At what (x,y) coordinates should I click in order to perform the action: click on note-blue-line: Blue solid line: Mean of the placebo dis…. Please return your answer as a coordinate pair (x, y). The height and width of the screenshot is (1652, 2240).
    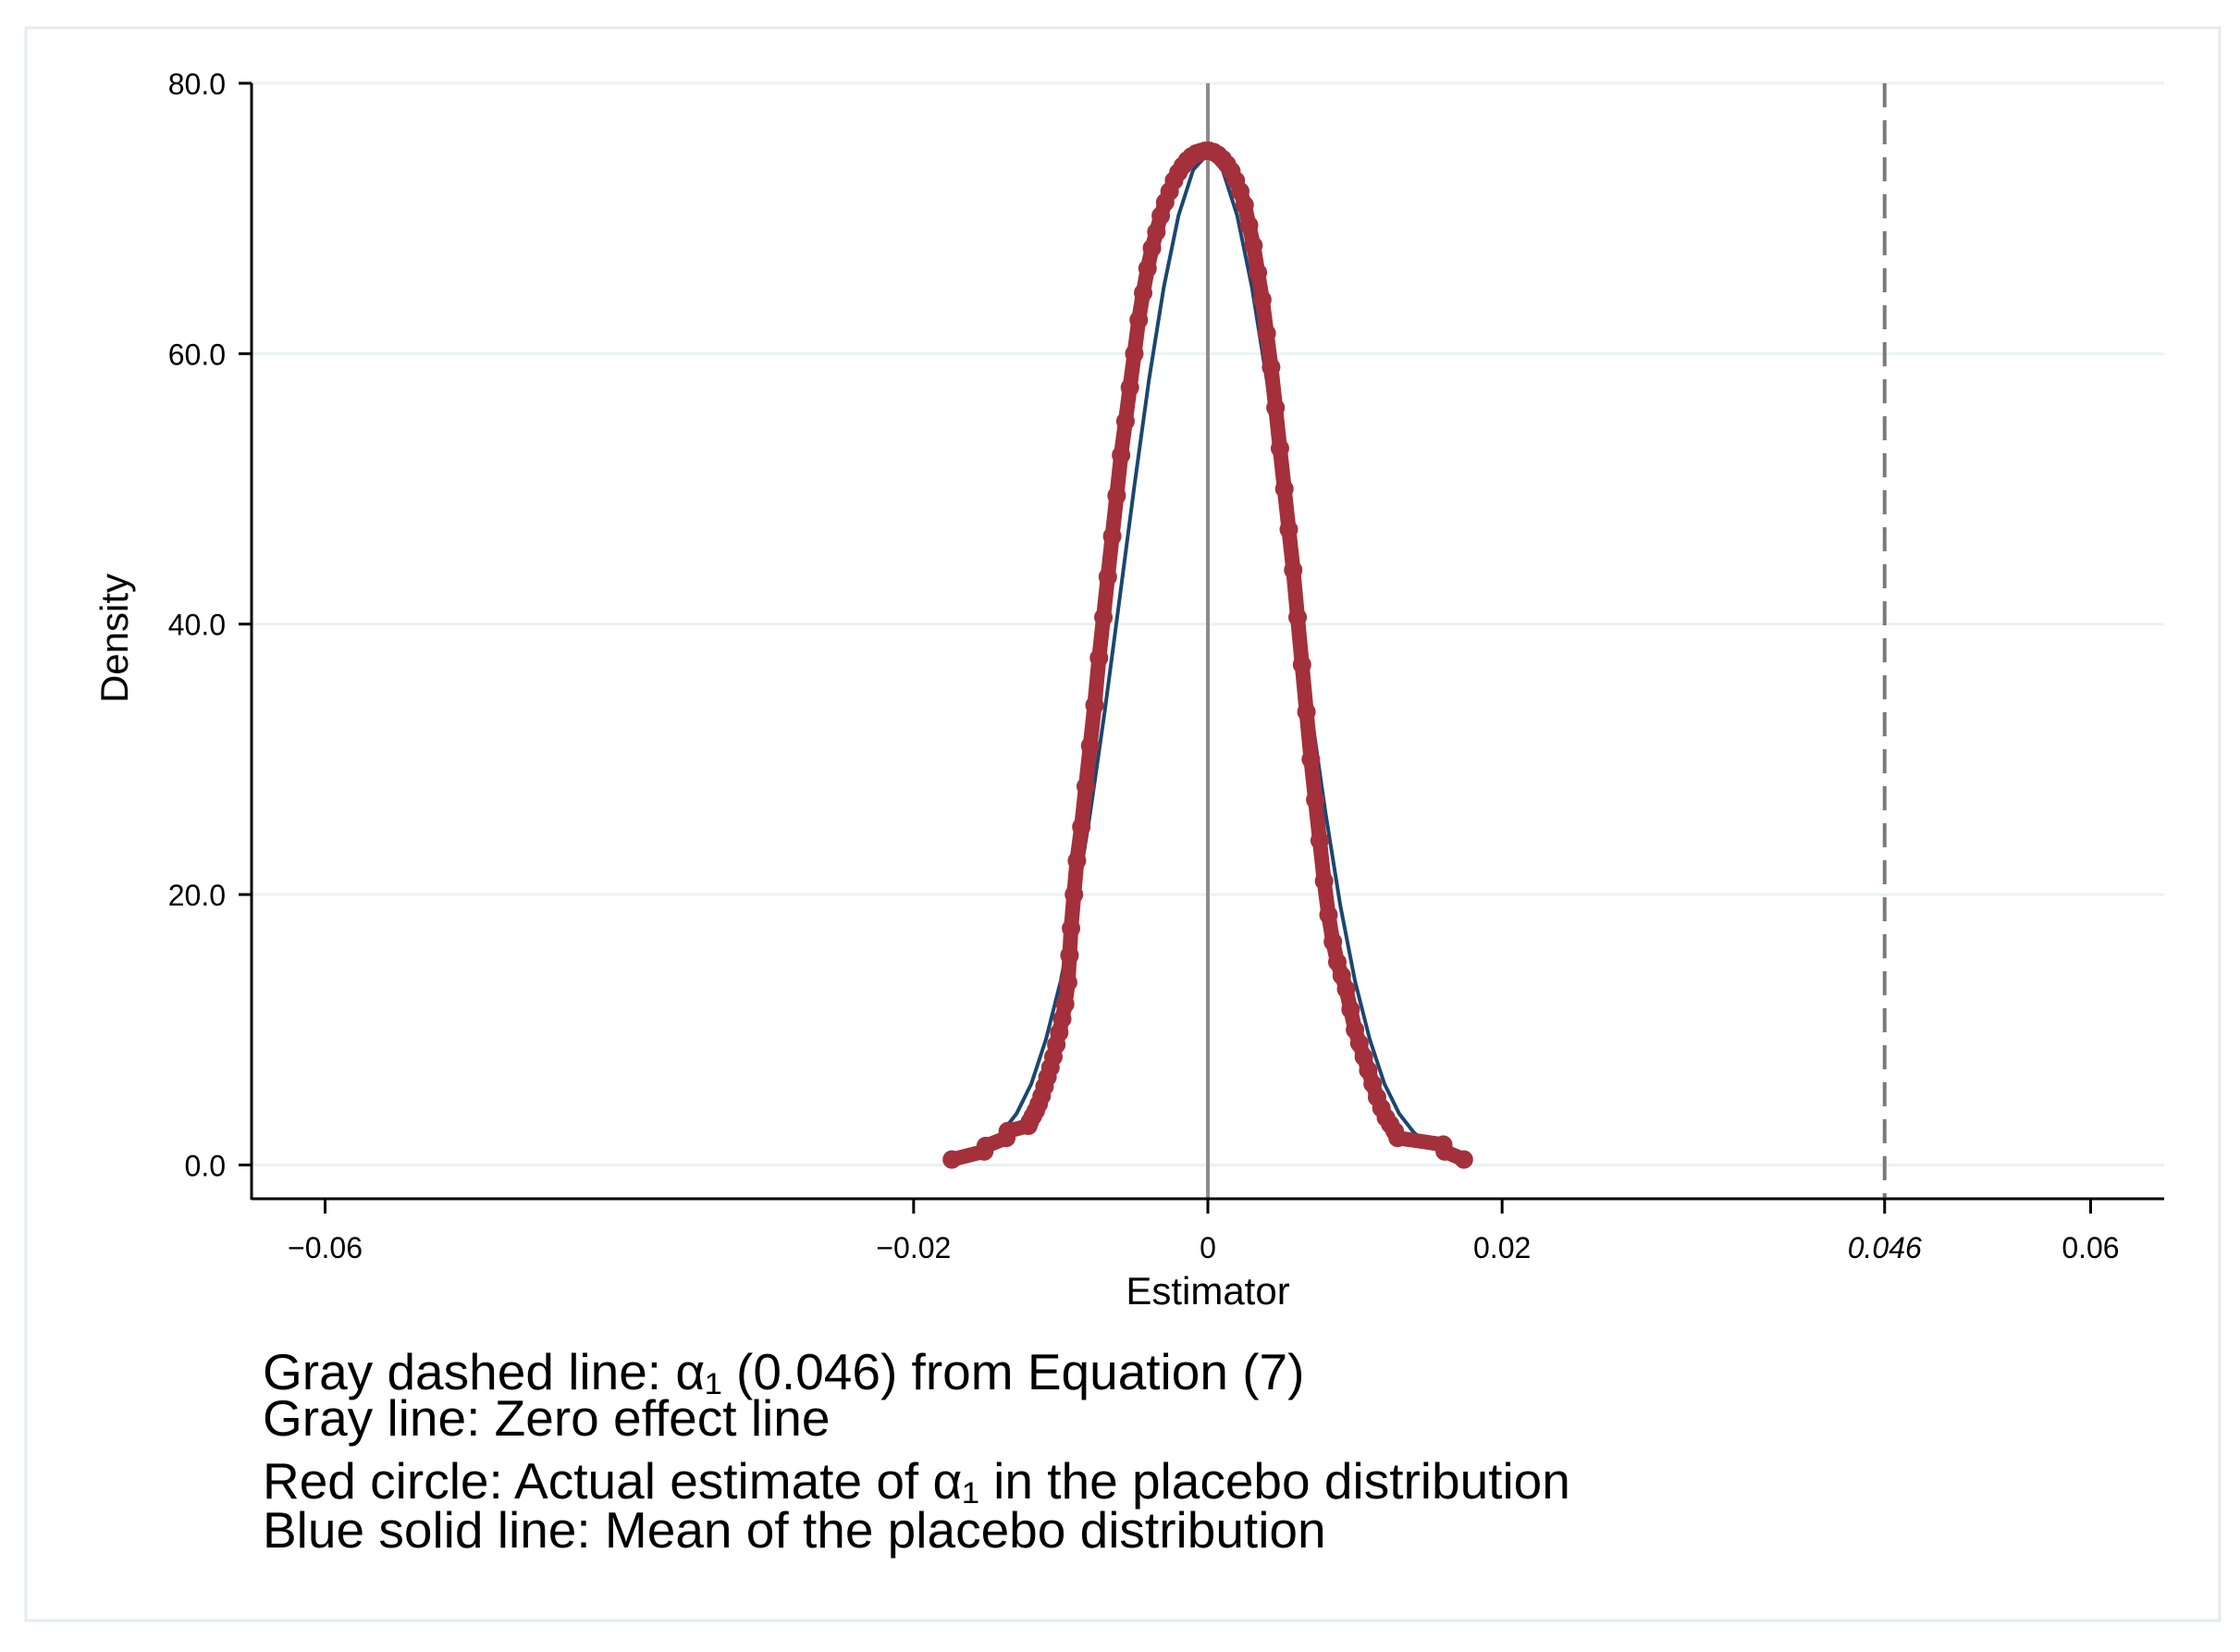
    Looking at the image, I should click on (794, 1530).